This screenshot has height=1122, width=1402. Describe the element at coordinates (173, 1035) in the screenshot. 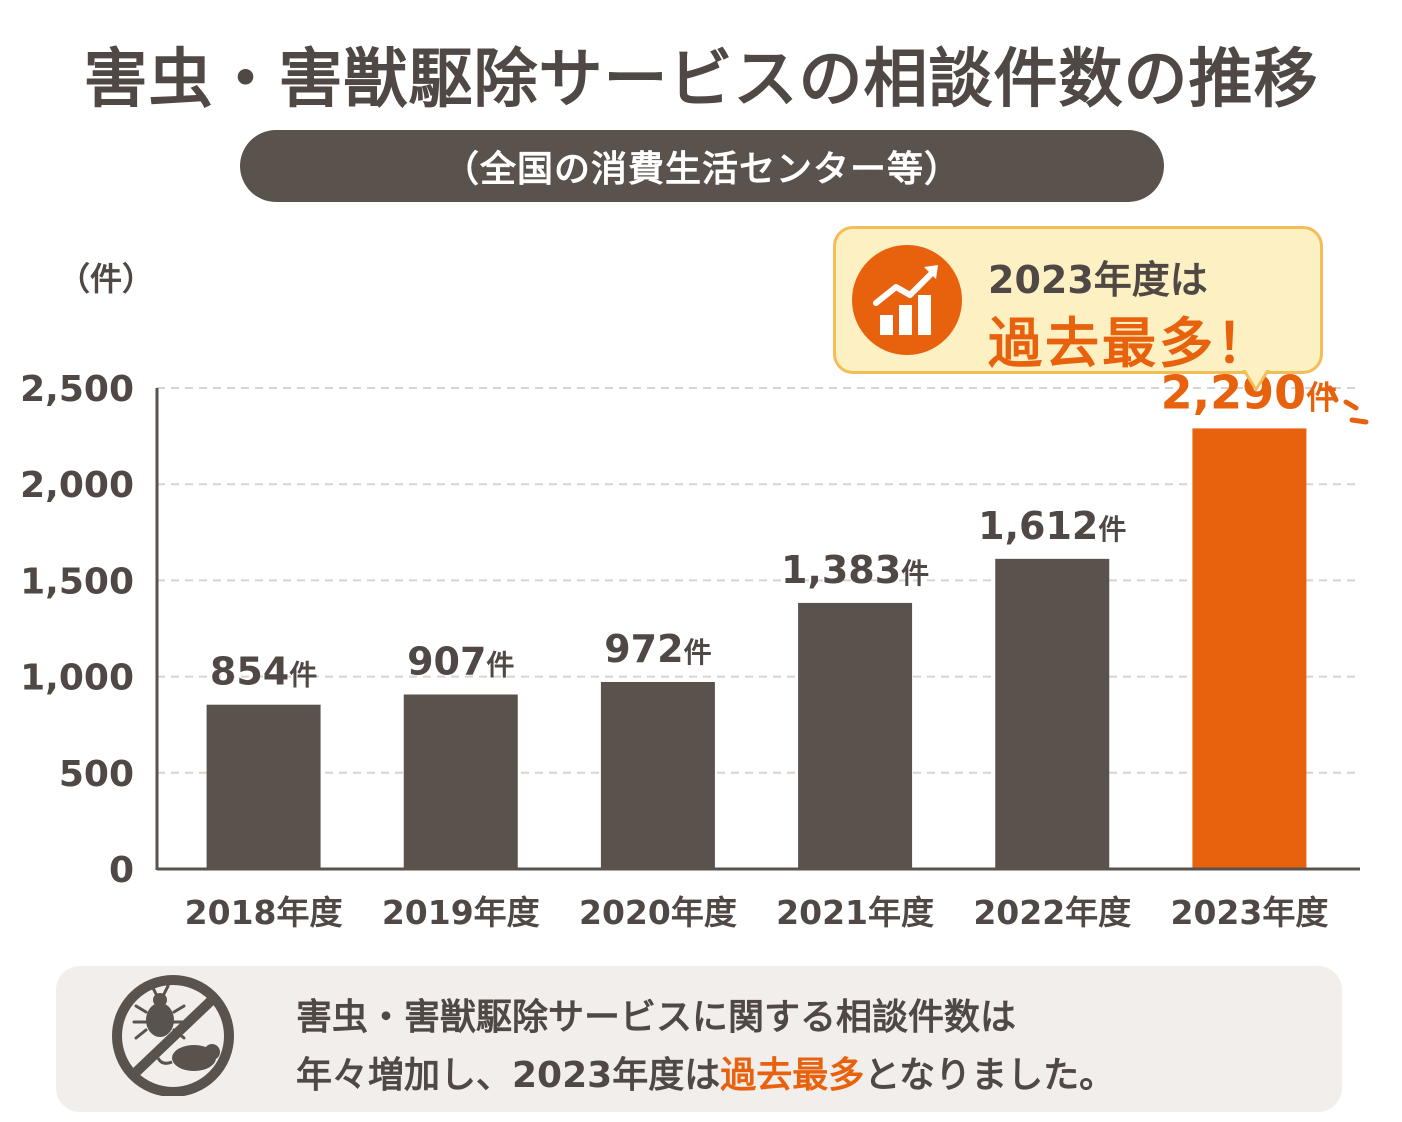

I see `no-pests-icon` at that location.